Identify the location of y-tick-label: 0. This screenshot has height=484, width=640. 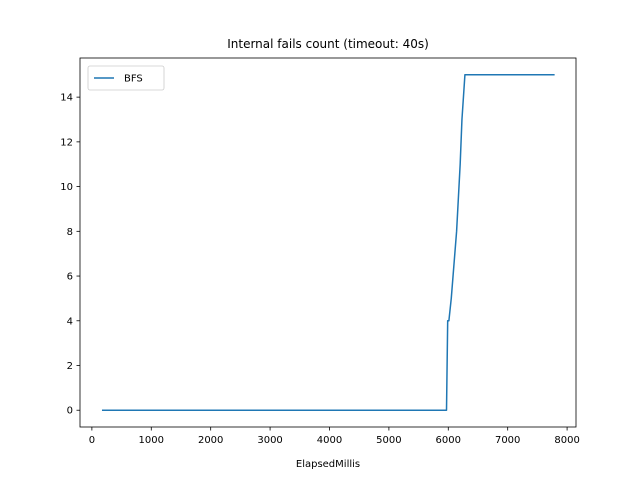
(70, 411).